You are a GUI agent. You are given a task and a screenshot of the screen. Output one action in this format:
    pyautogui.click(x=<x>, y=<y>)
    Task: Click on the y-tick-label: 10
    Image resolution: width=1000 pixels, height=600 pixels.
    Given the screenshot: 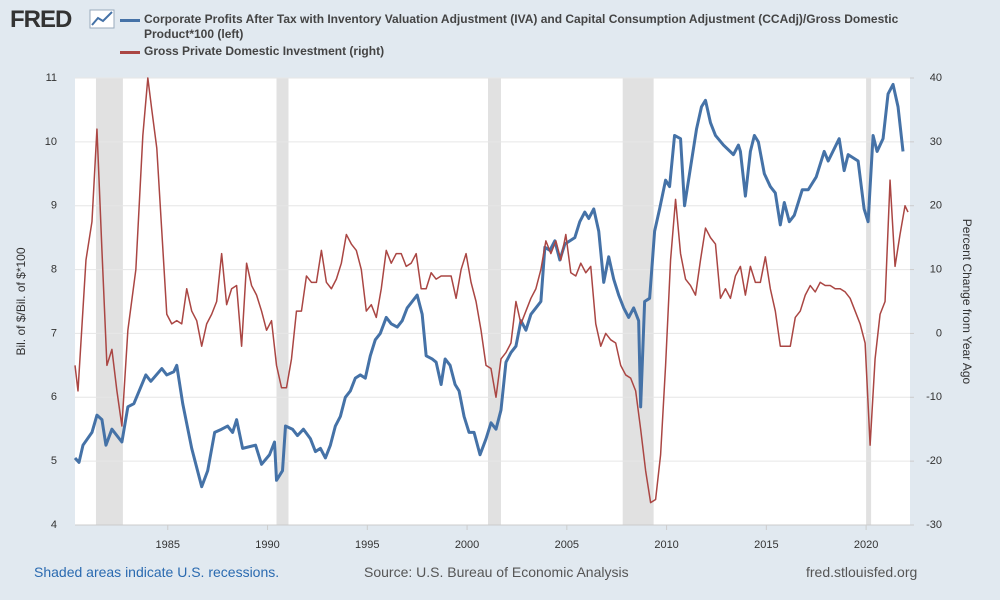 What is the action you would take?
    pyautogui.click(x=51, y=142)
    